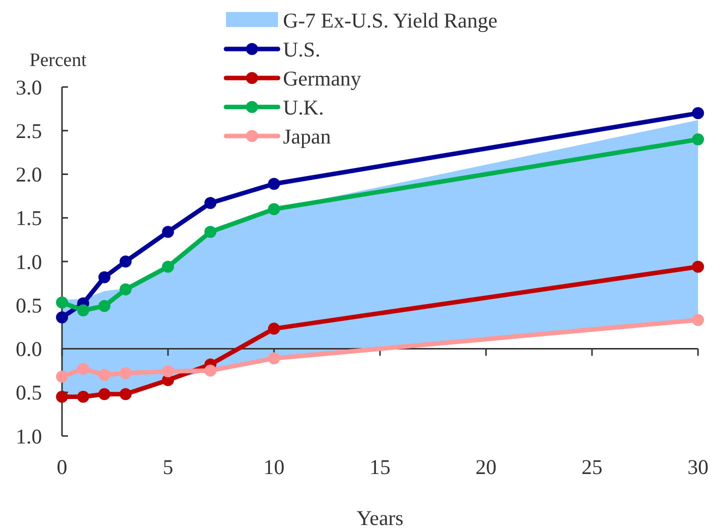 This screenshot has height=531, width=726. I want to click on x-tick-label: 25, so click(592, 467).